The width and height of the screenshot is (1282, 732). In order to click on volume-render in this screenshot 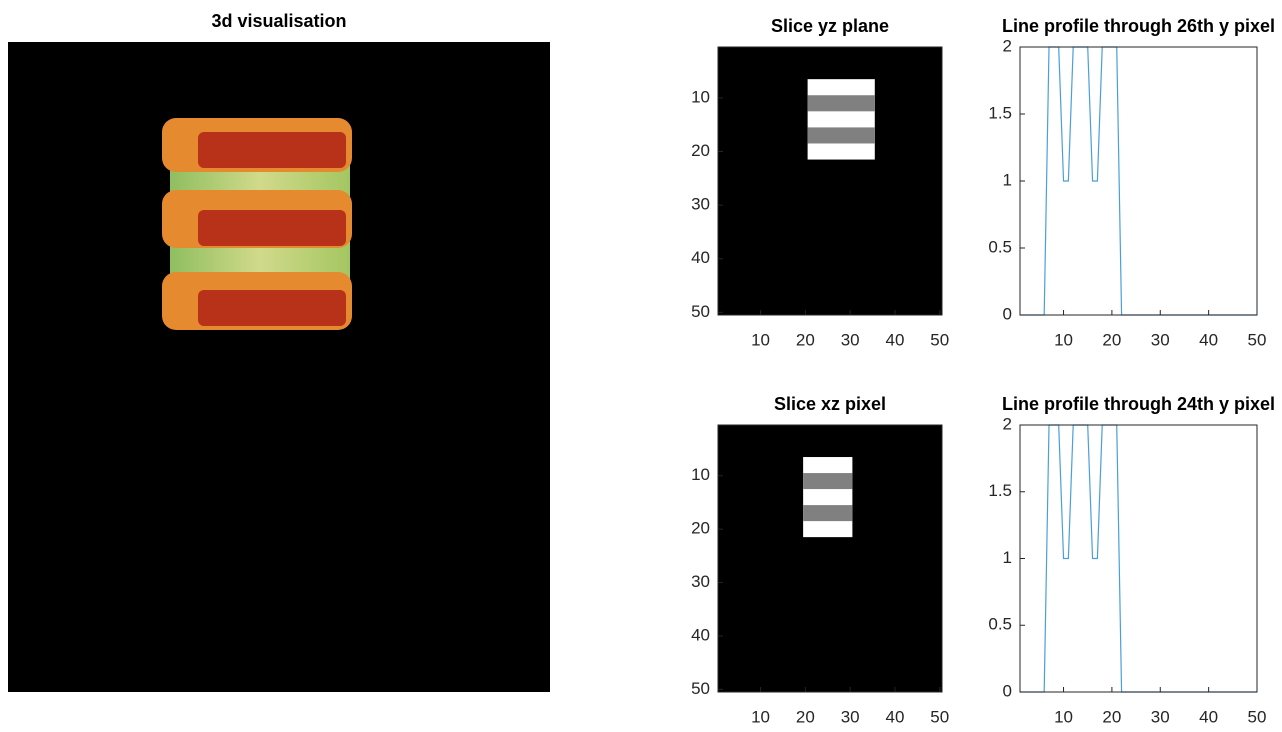, I will do `click(257, 224)`.